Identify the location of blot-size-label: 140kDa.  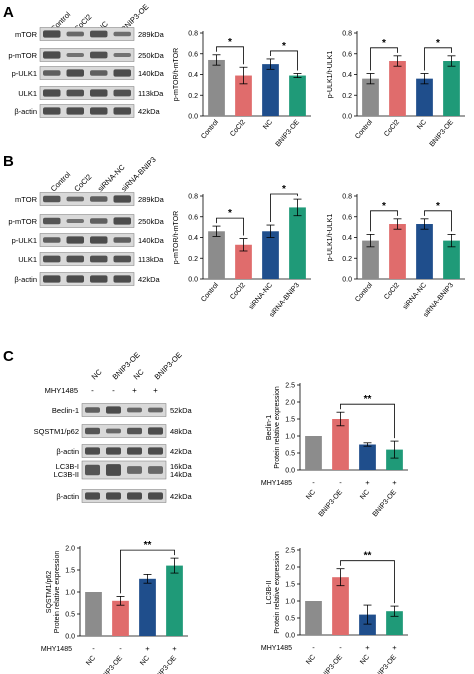
(151, 73).